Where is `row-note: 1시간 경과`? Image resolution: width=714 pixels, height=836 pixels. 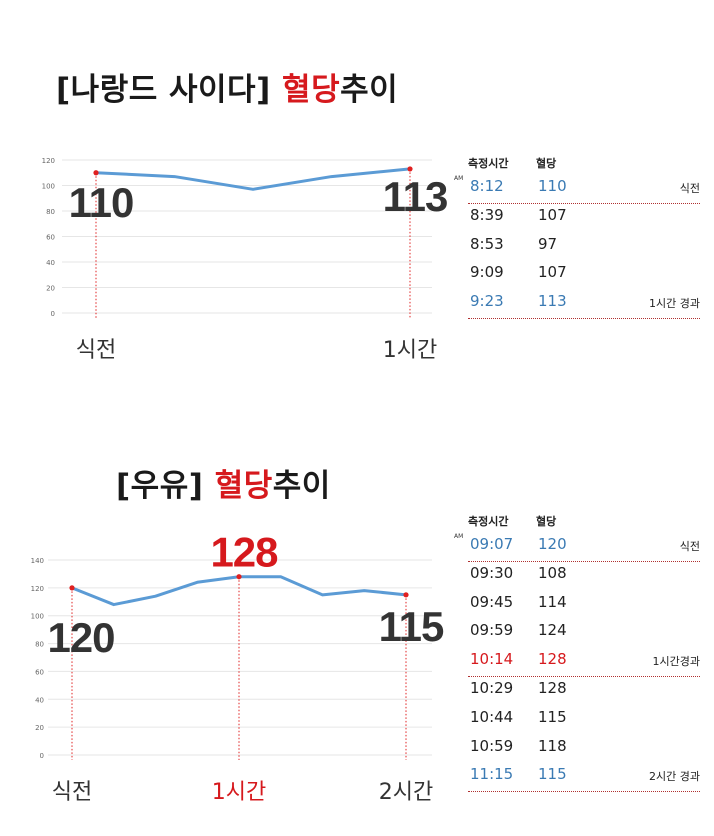 row-note: 1시간 경과 is located at coordinates (674, 304).